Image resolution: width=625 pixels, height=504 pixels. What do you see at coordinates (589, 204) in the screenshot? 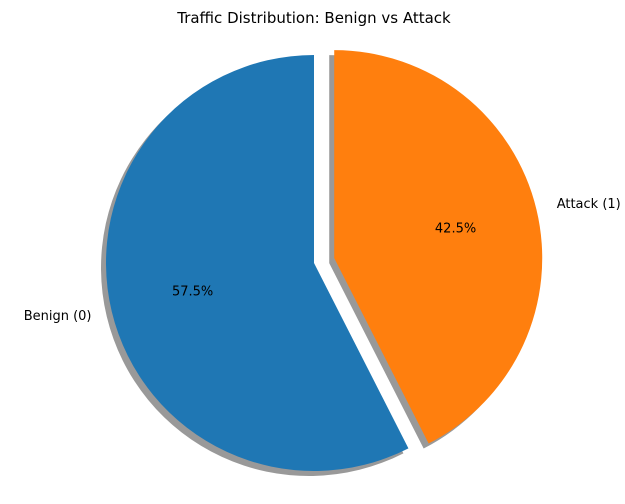
I see `slice-label-1: Attack (1)` at bounding box center [589, 204].